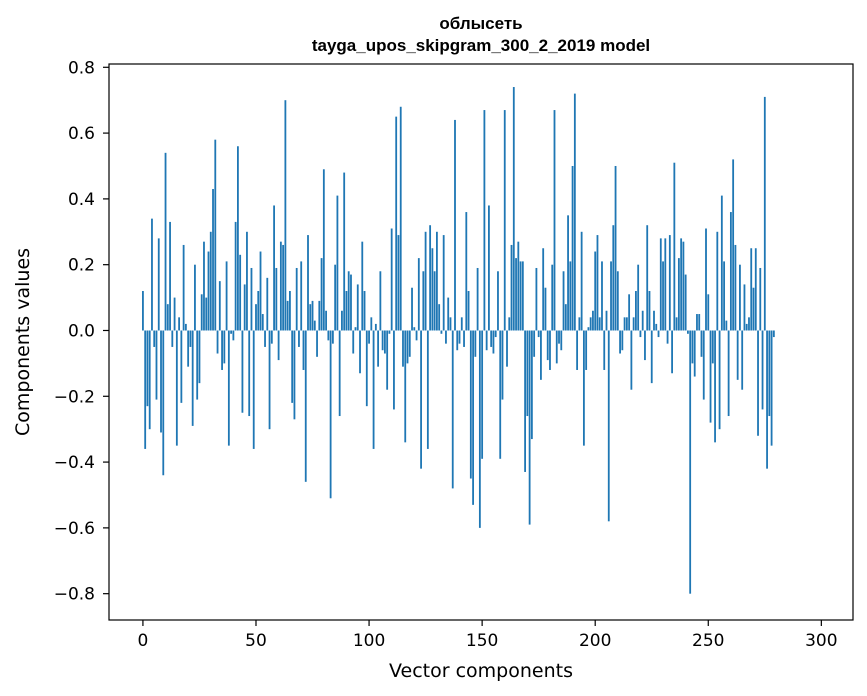  What do you see at coordinates (74, 463) in the screenshot?
I see `y-tick-label: −0.4` at bounding box center [74, 463].